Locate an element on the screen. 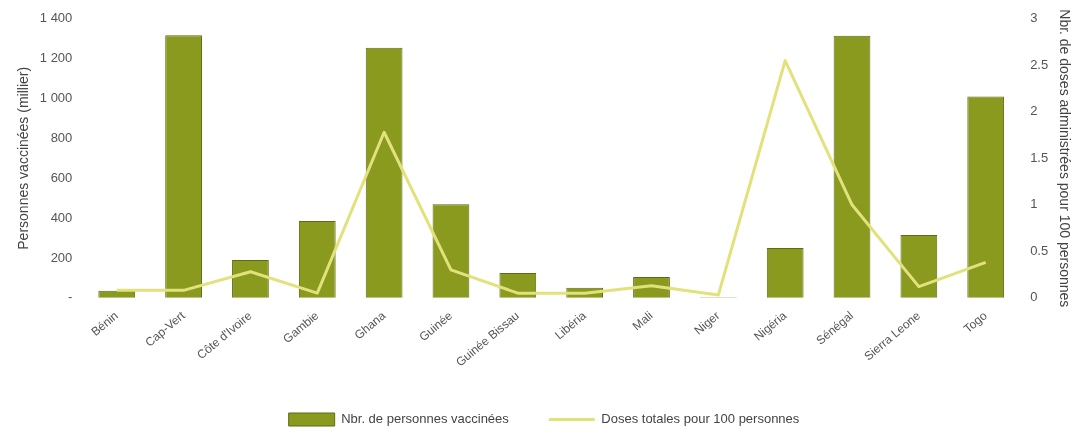  x-tick-label: Togo is located at coordinates (975, 322).